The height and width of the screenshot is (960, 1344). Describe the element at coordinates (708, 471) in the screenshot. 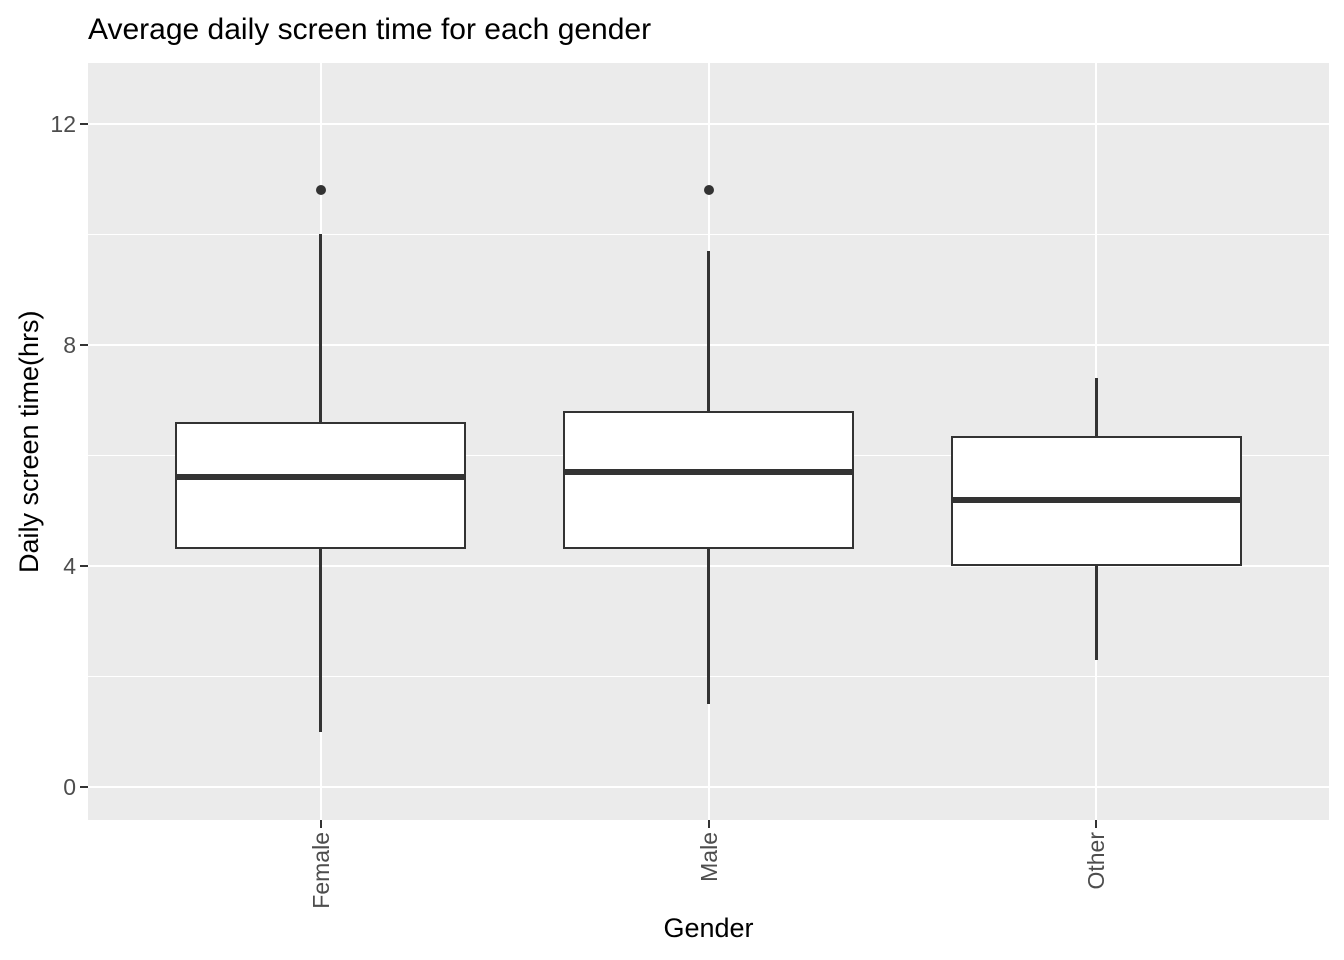

I see `median-line-male` at that location.